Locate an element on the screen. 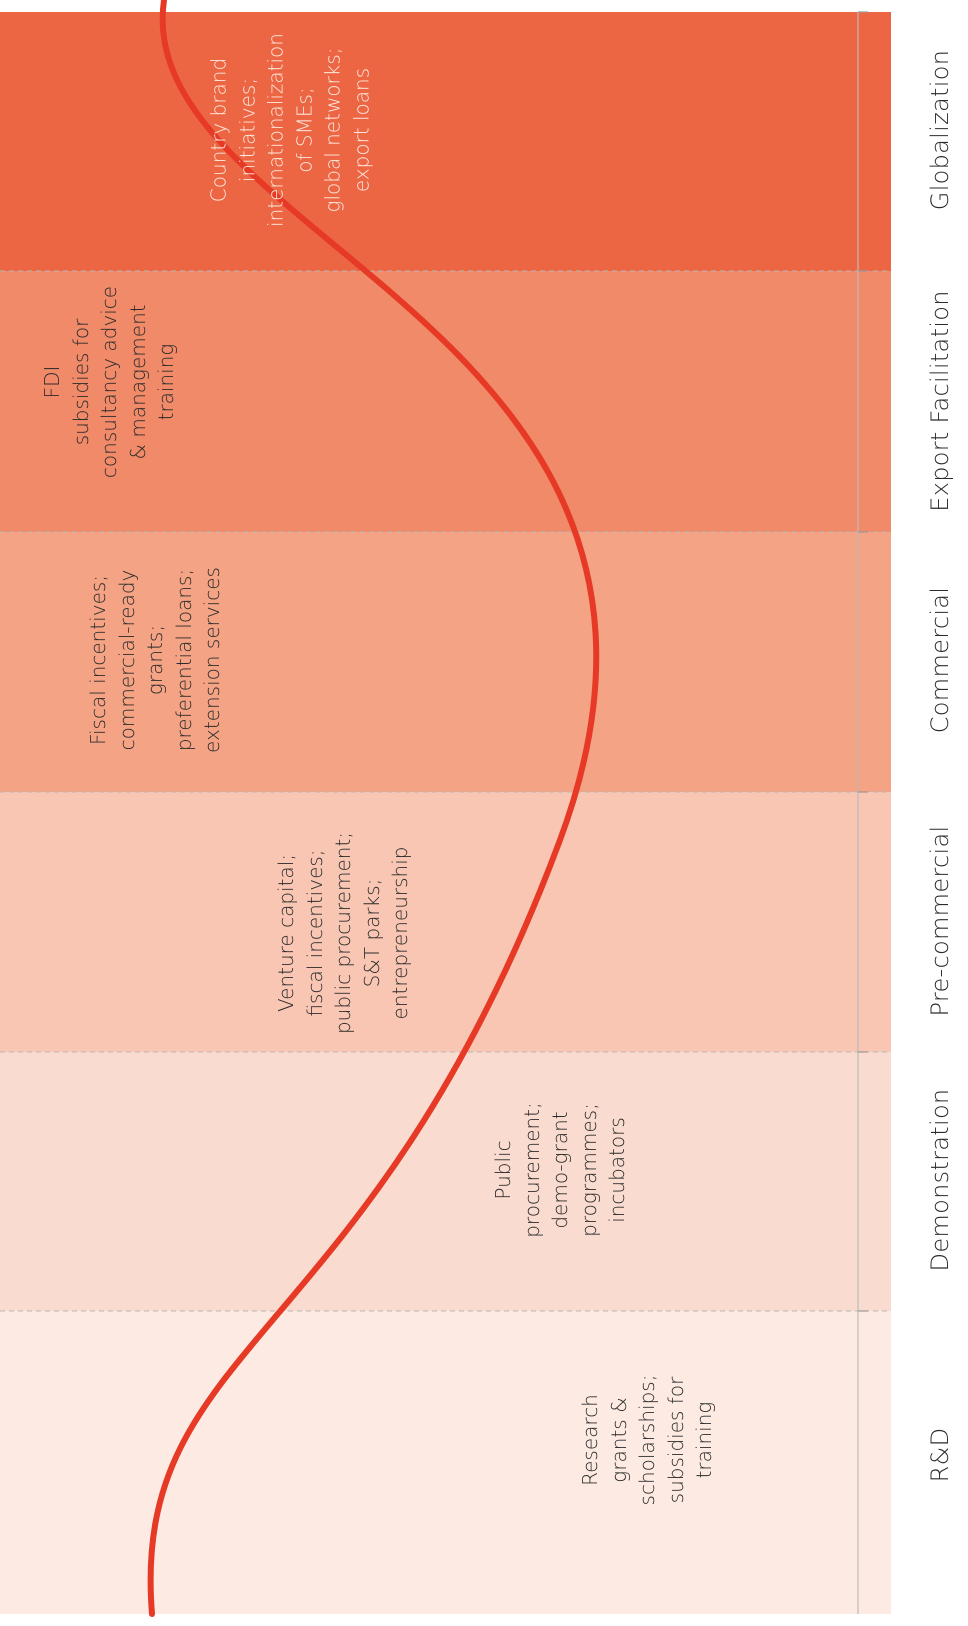 This screenshot has width=968, height=1626. stage-band-commercial is located at coordinates (445, 662).